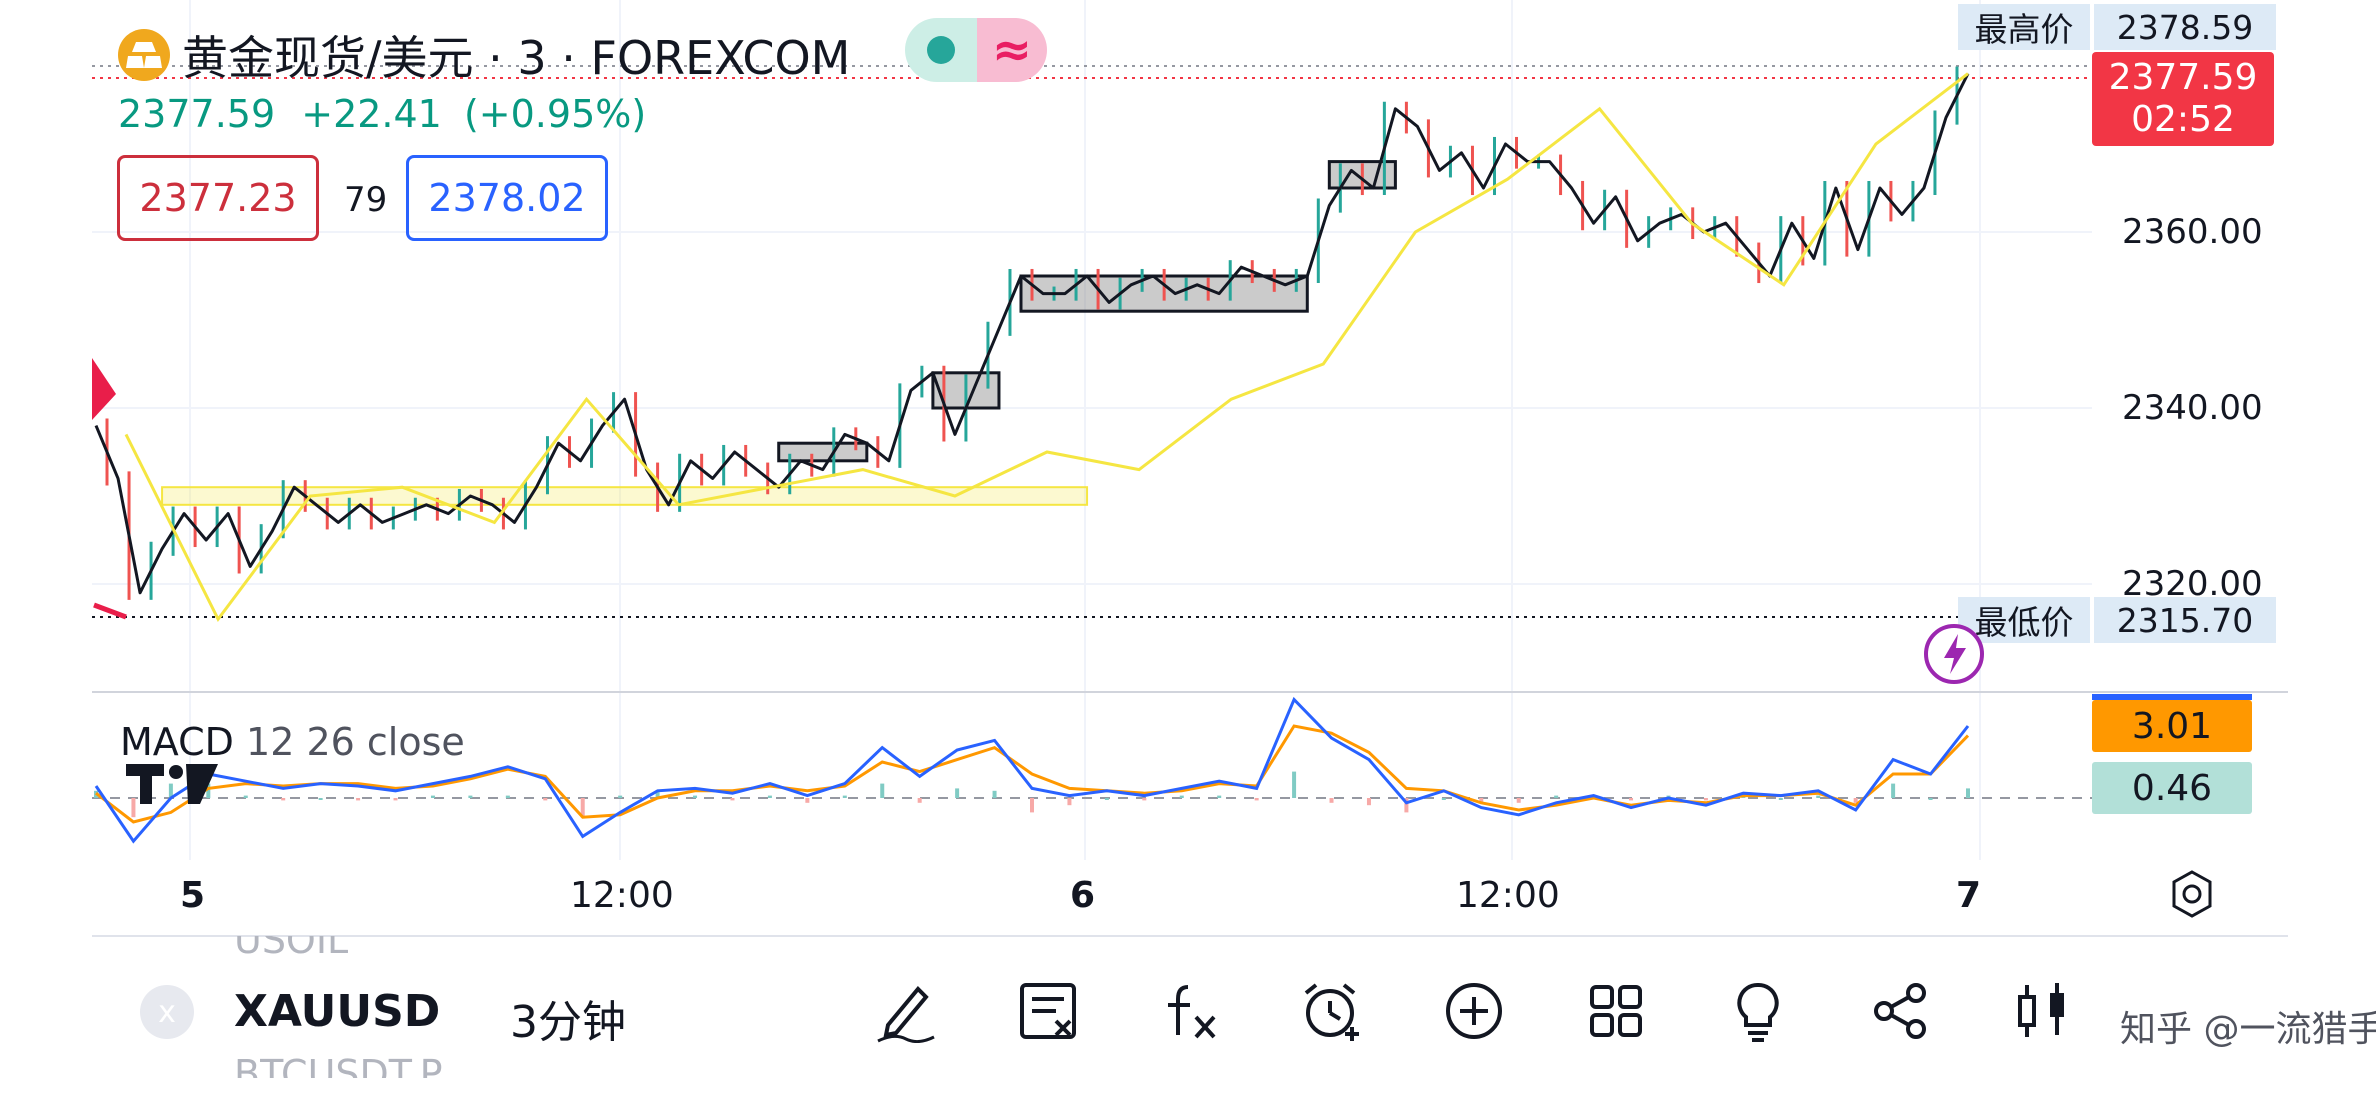 The image size is (2376, 1096). Describe the element at coordinates (167, 1012) in the screenshot. I see `close-symbol-button: x` at that location.